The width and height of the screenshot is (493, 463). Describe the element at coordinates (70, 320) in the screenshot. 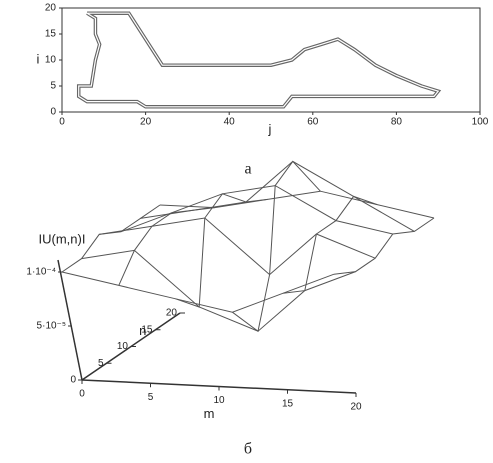

I see `z-axis` at that location.